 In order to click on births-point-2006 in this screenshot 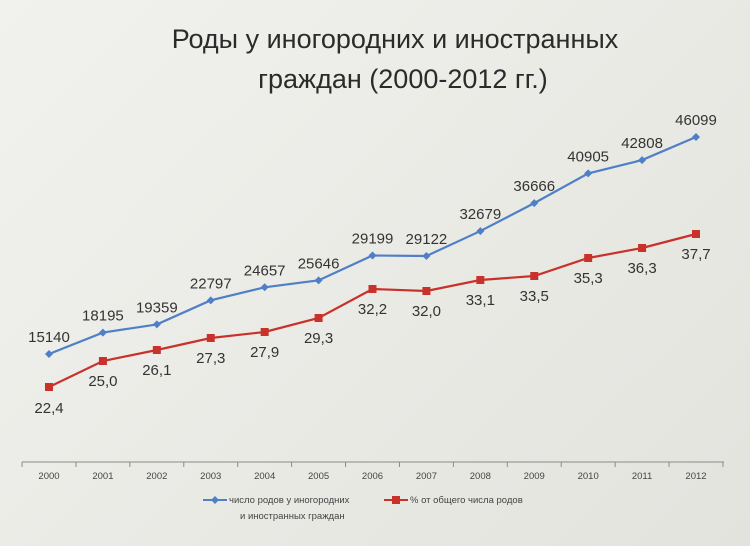, I will do `click(372, 255)`.